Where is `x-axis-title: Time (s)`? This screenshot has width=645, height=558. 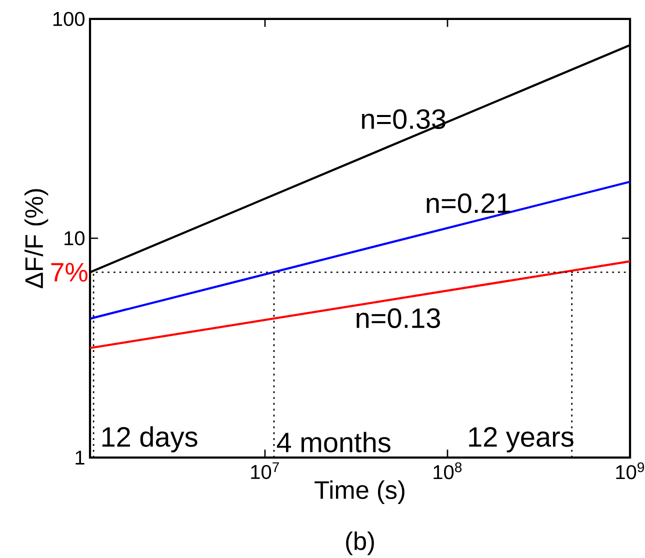 x-axis-title: Time (s) is located at coordinates (359, 492).